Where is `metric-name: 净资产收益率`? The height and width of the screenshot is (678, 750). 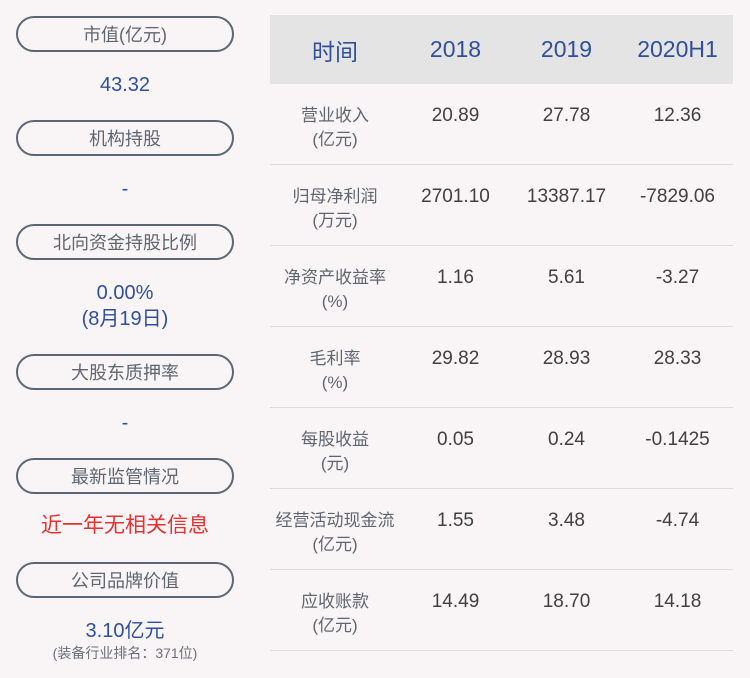 metric-name: 净资产收益率 is located at coordinates (335, 277).